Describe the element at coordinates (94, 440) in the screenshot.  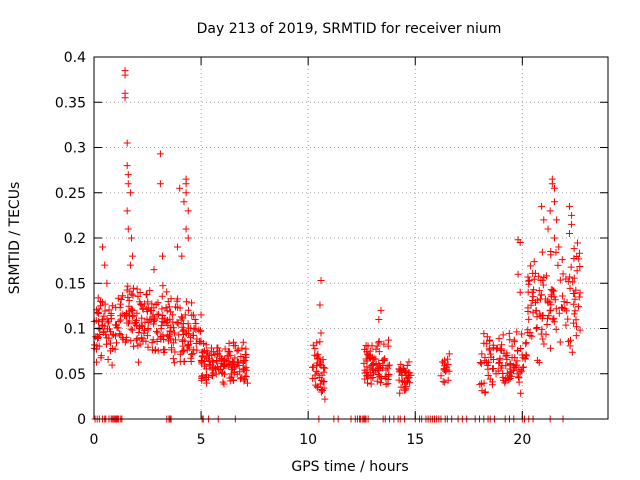
I see `x-tick-label: 0` at that location.